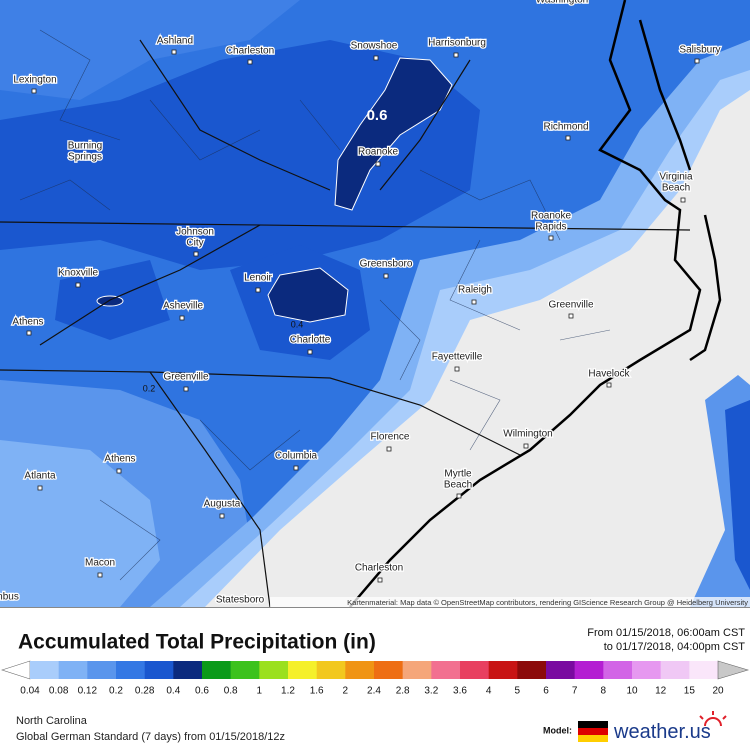 Image resolution: width=750 pixels, height=750 pixels. I want to click on legend-label: 8, so click(604, 691).